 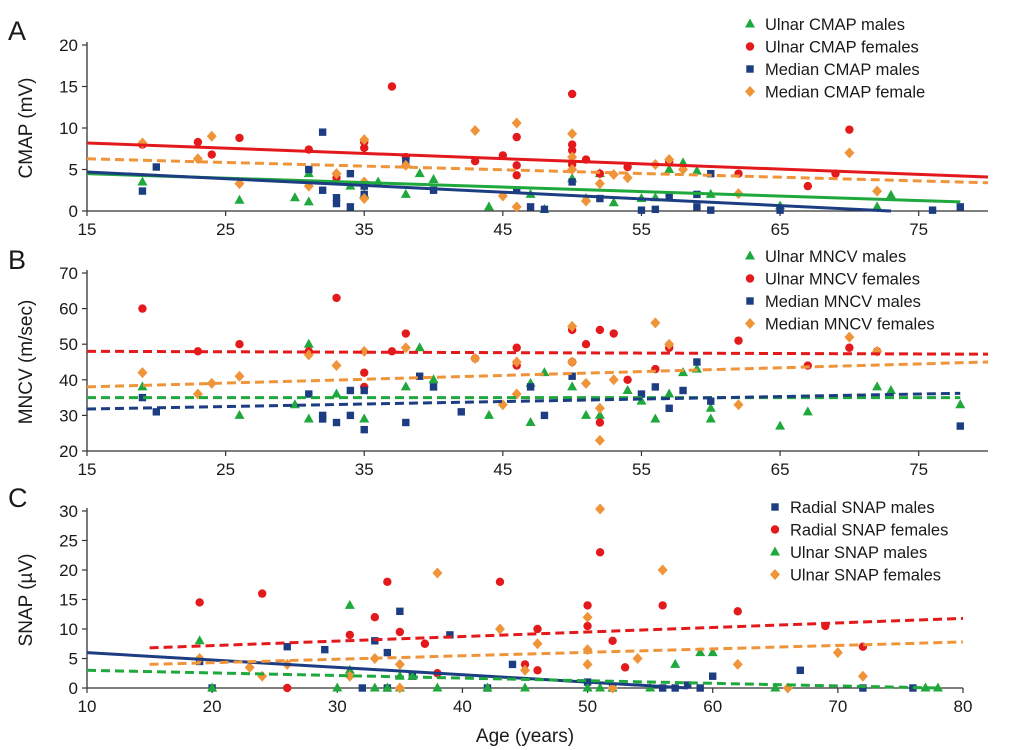 What do you see at coordinates (68, 309) in the screenshot?
I see `panel-b-y-tick-label: 60` at bounding box center [68, 309].